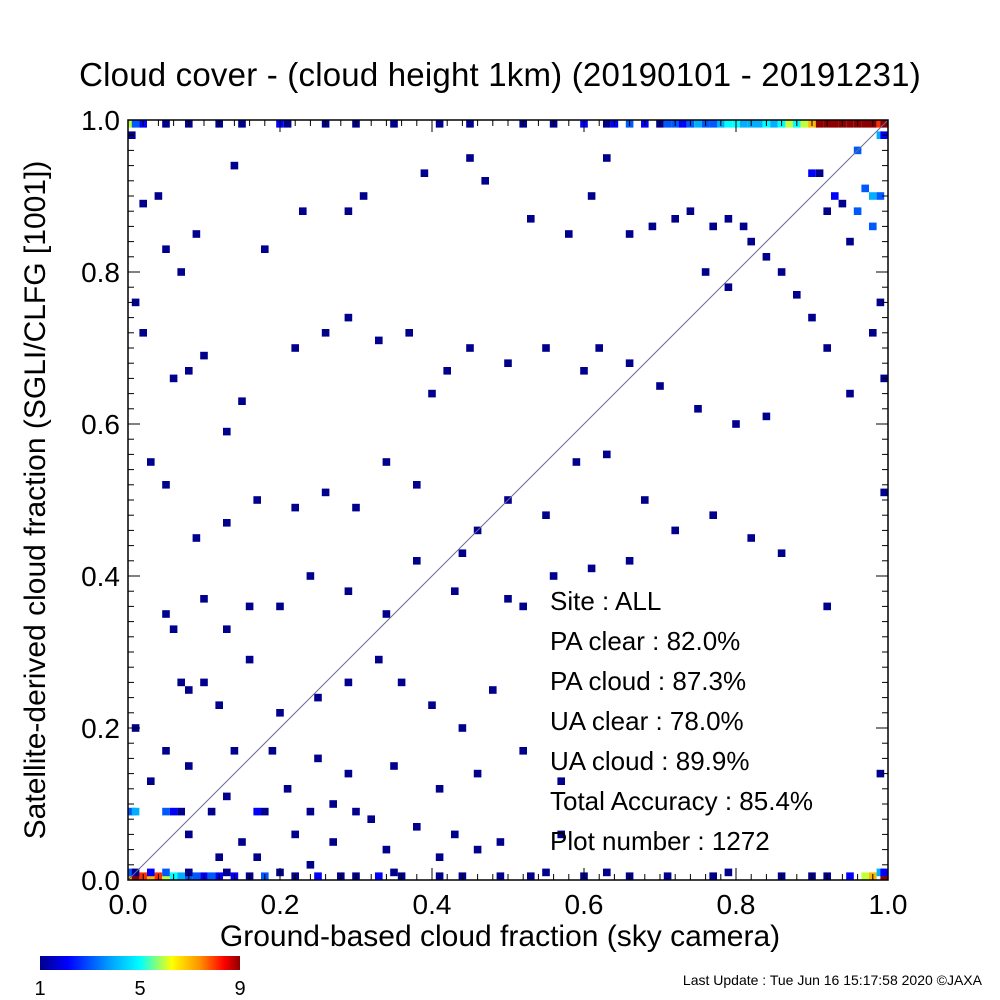 Image resolution: width=1000 pixels, height=1000 pixels. What do you see at coordinates (647, 721) in the screenshot?
I see `stats-line: UA clear : 78.0%` at bounding box center [647, 721].